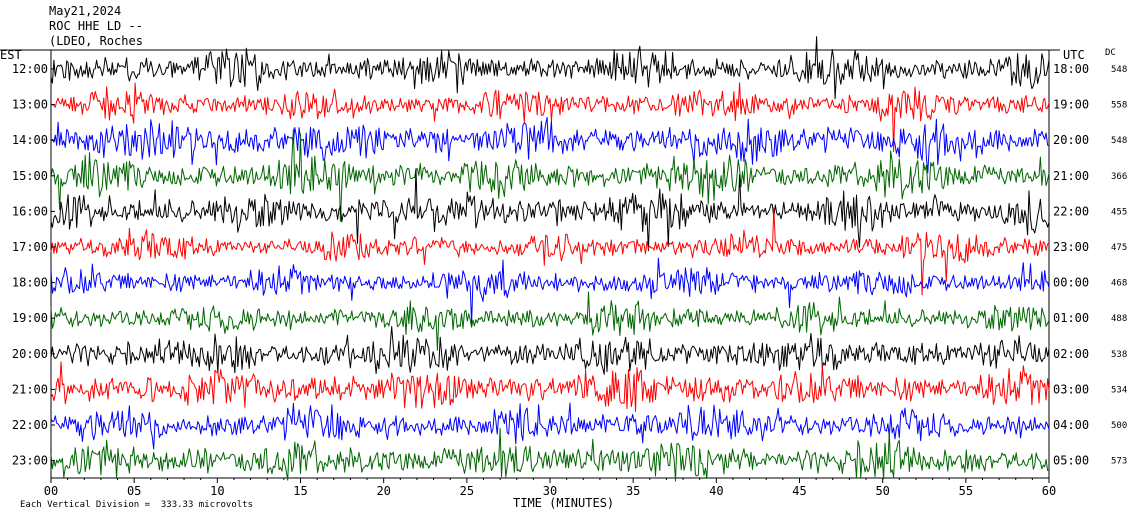 This screenshot has height=519, width=1130. What do you see at coordinates (1071, 105) in the screenshot?
I see `right-hour-label: 19:00` at bounding box center [1071, 105].